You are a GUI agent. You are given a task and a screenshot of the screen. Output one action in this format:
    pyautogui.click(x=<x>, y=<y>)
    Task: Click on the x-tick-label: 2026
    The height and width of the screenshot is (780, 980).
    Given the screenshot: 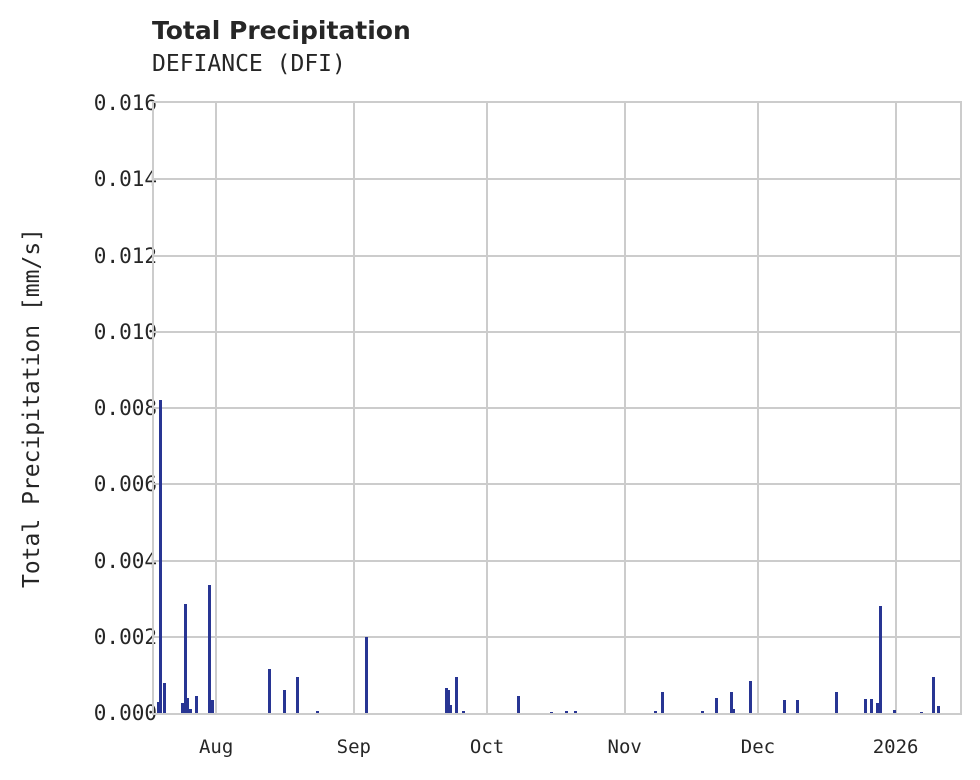 What is the action you would take?
    pyautogui.click(x=895, y=747)
    